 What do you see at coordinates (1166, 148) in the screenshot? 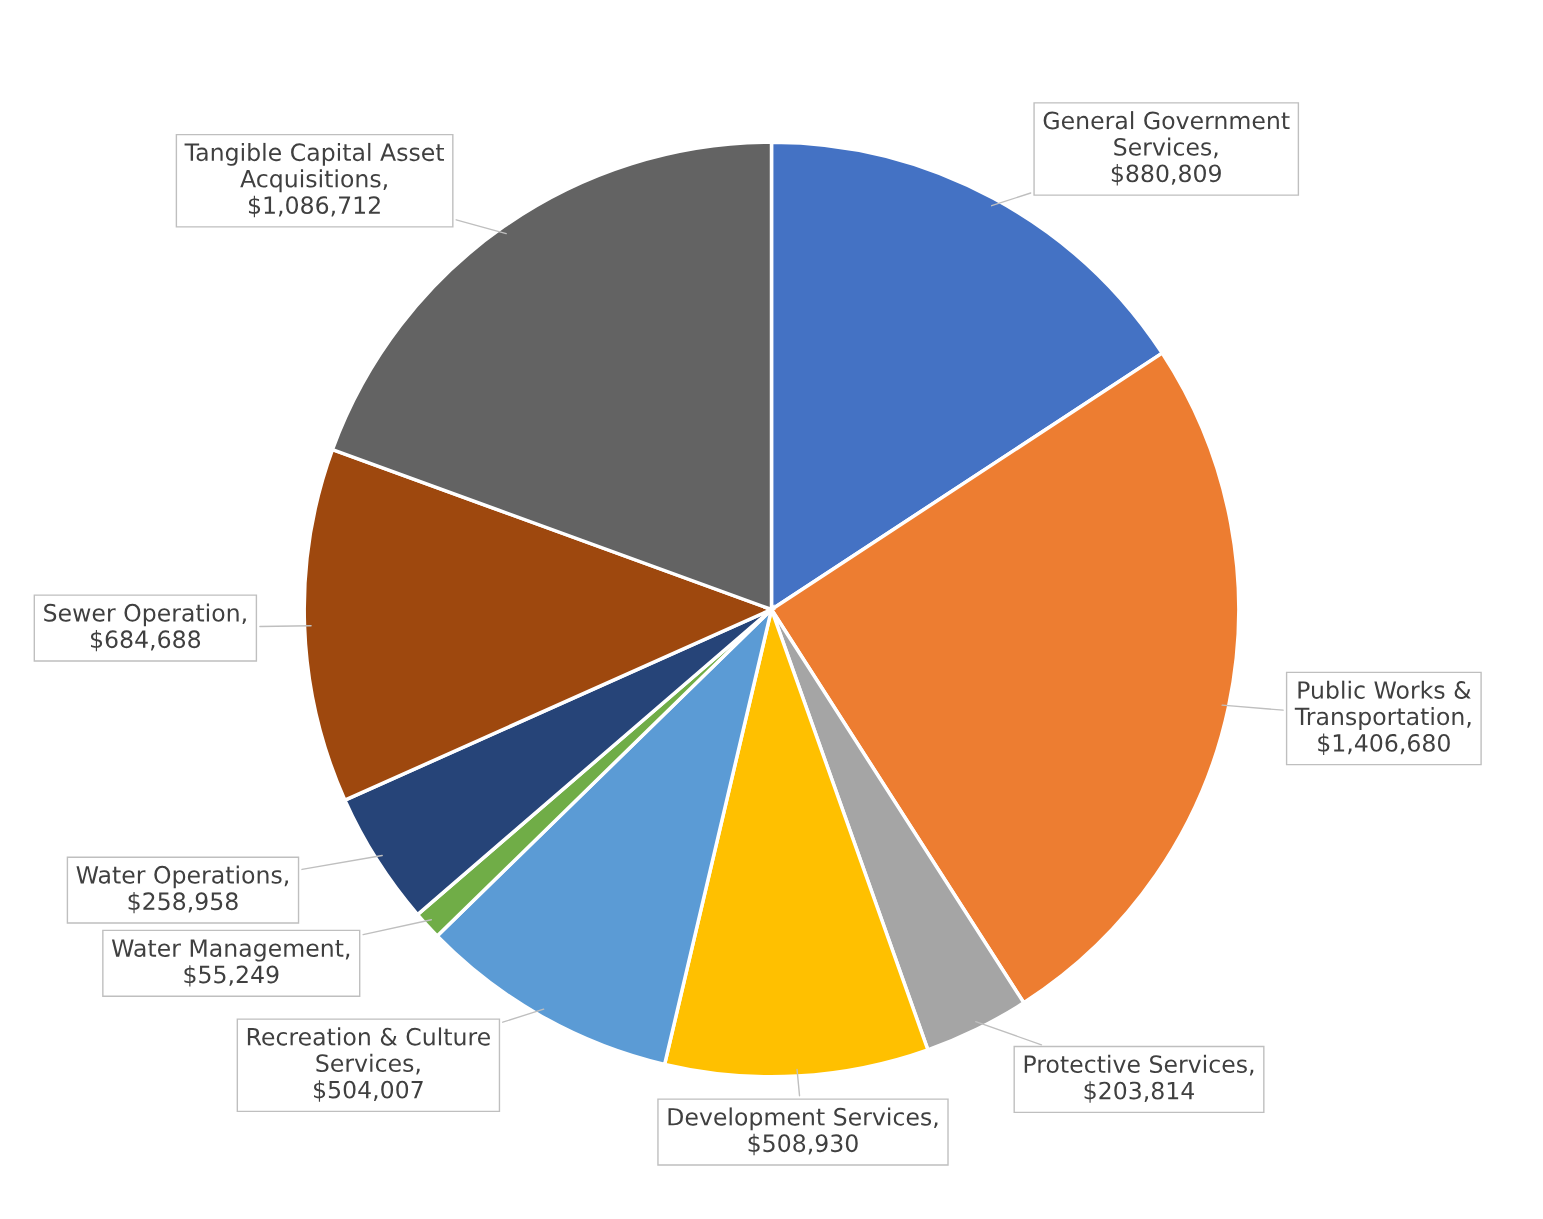
I see `data-label: General Government Services, $880,809` at bounding box center [1166, 148].